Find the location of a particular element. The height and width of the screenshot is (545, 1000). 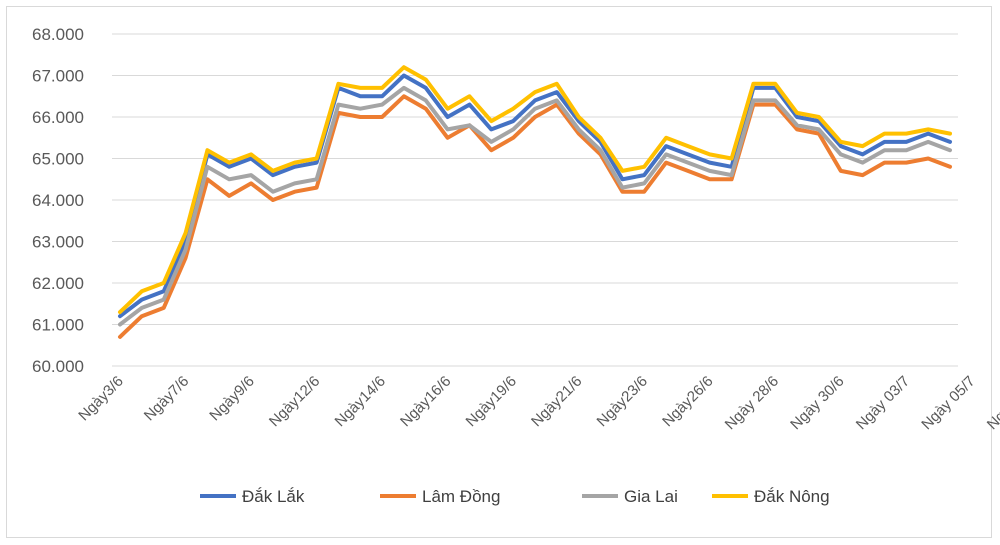

x-tick-label: Ngày21/6 is located at coordinates (556, 401).